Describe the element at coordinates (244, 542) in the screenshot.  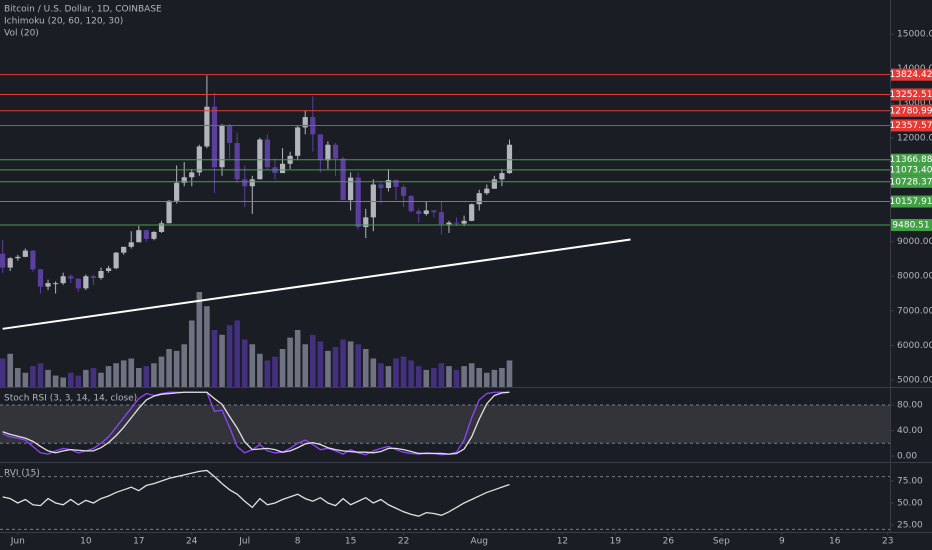
I see `x-tick-label: Jul` at that location.